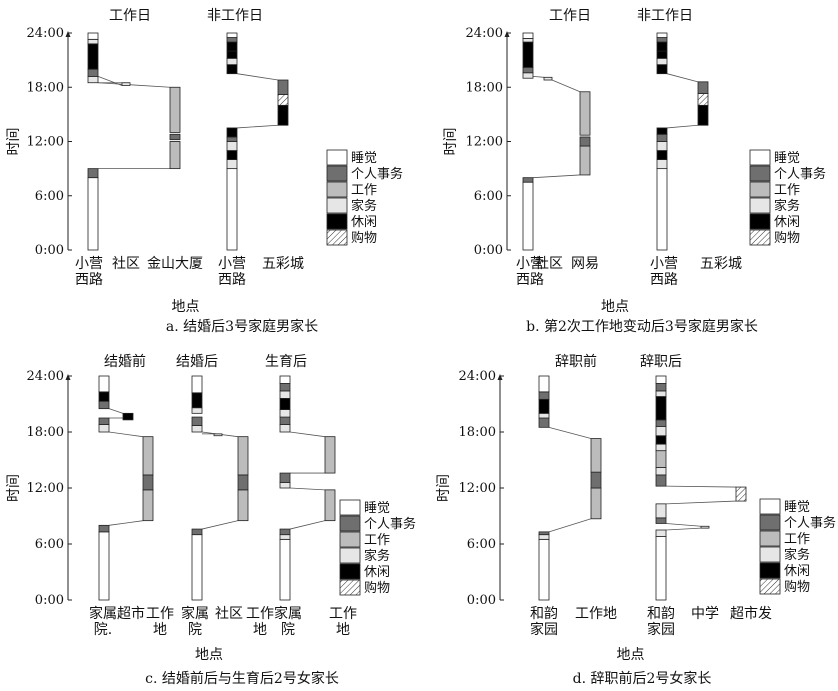 The image size is (838, 691). I want to click on location-label: 小营, so click(232, 264).